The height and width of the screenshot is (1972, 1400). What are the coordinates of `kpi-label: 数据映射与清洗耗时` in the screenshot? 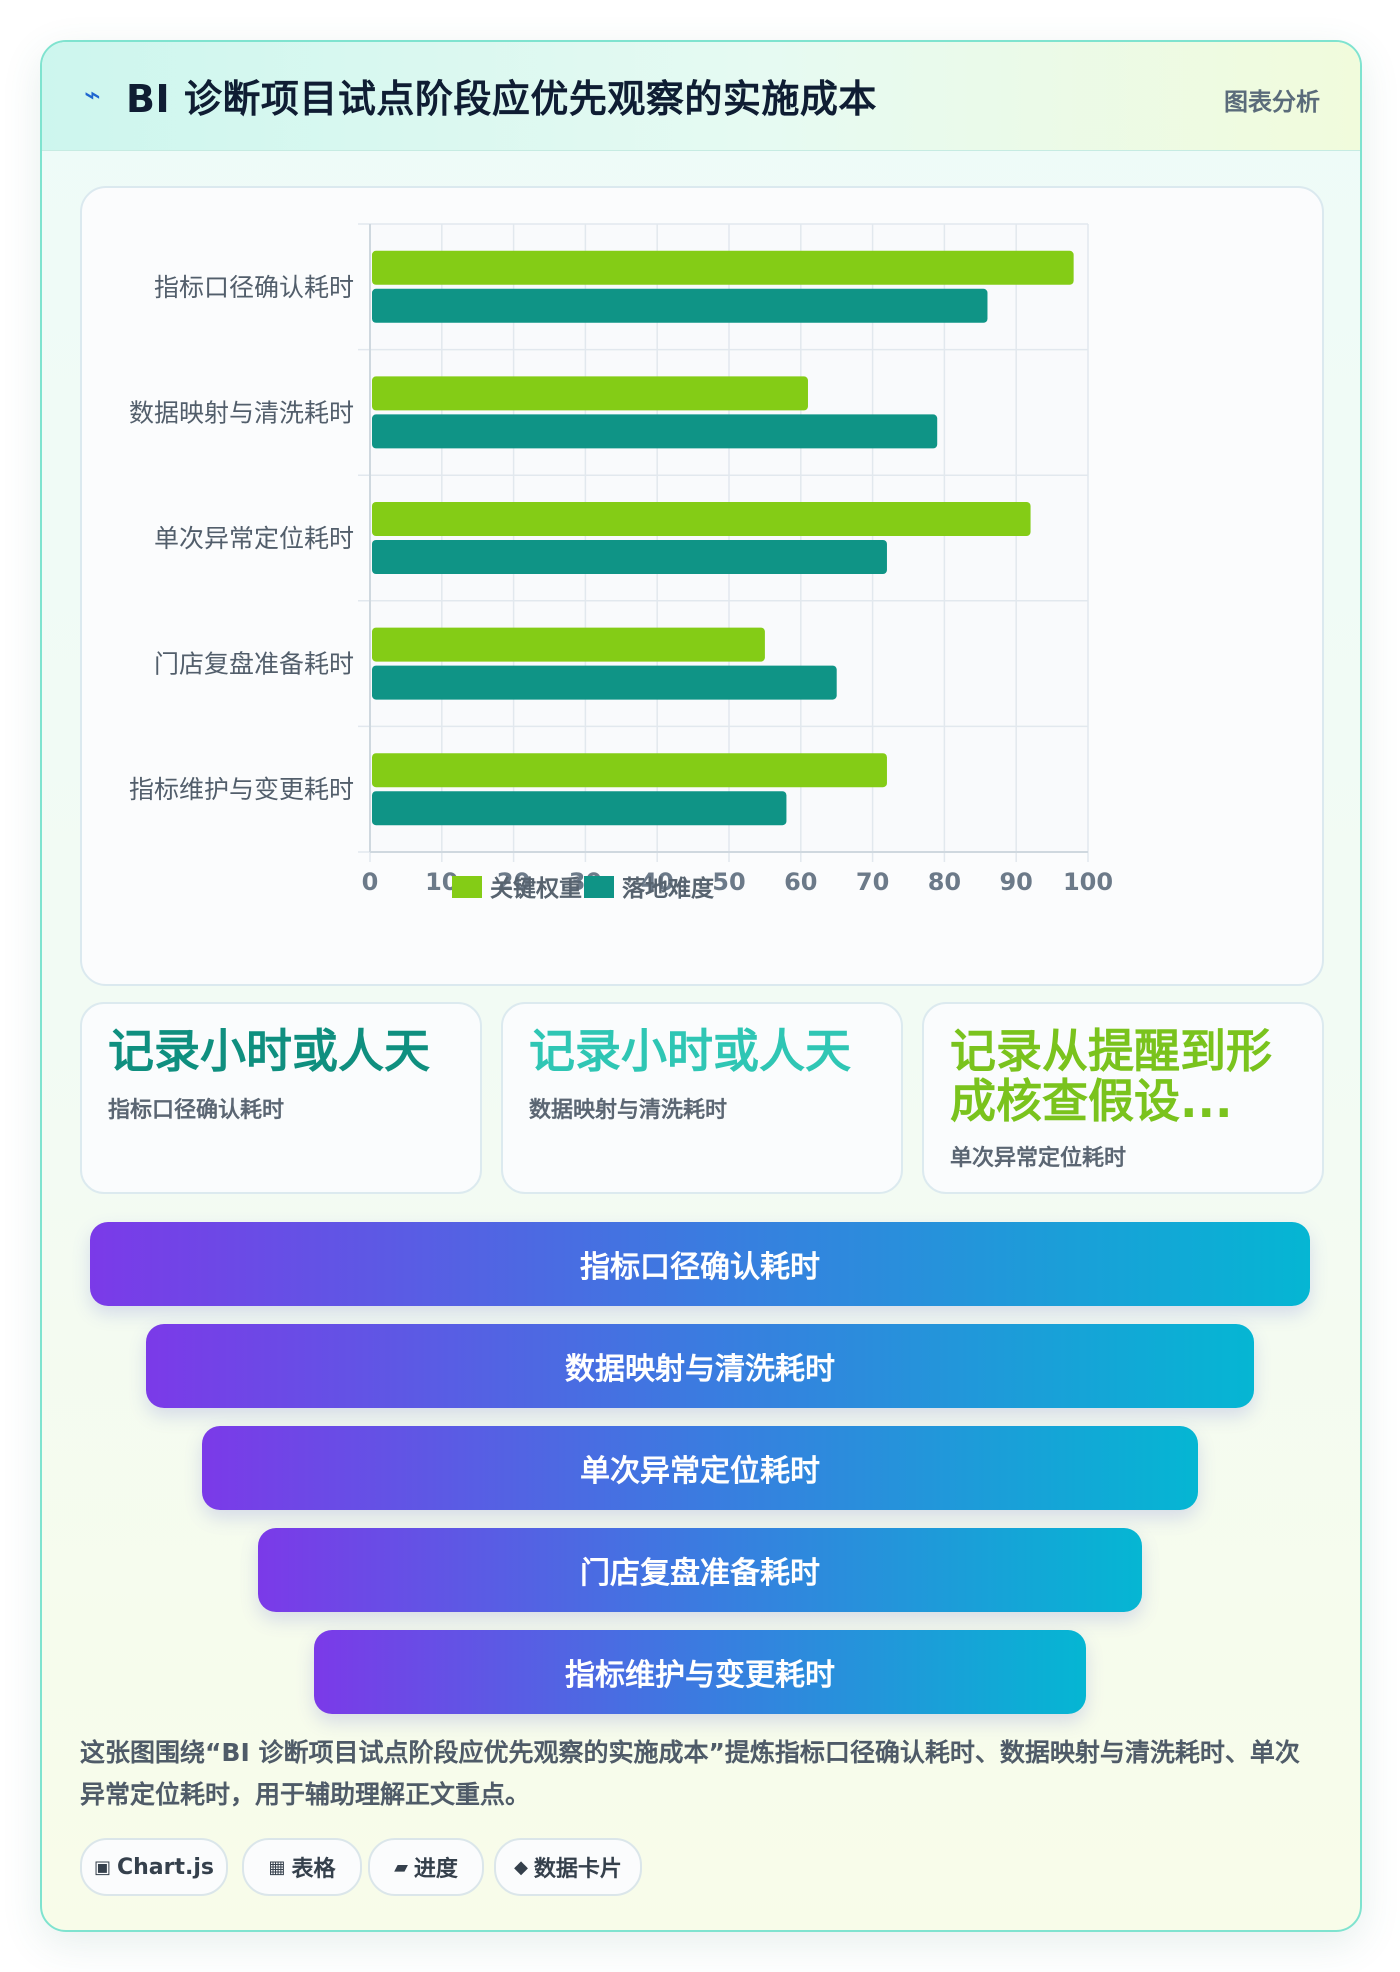 It's located at (628, 1110).